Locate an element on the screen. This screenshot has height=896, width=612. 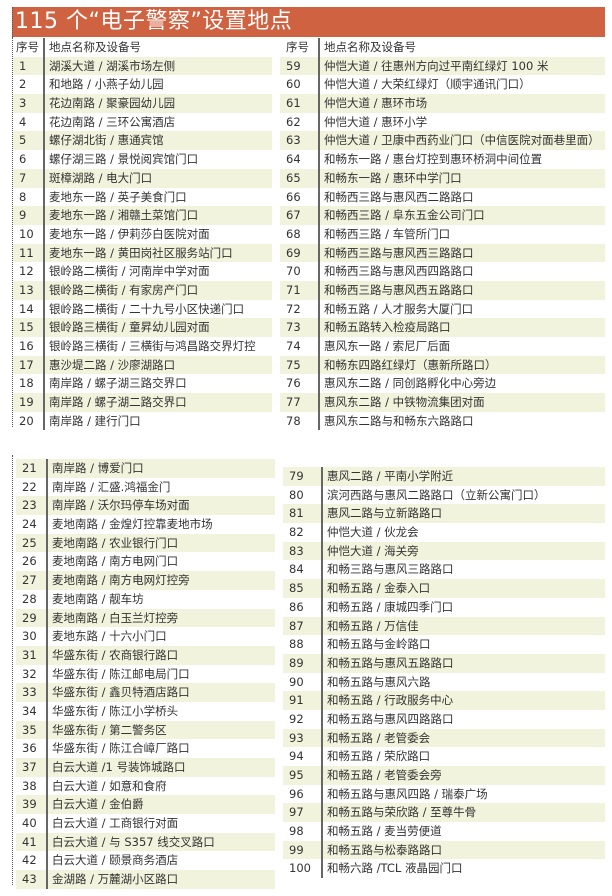
table-row: 100 和畅六路 /TCL 液晶园门口 is located at coordinates (444, 869).